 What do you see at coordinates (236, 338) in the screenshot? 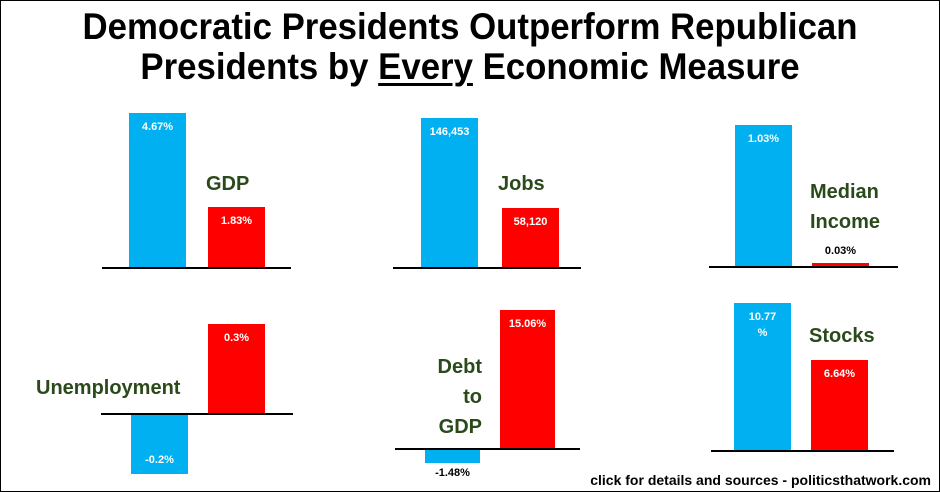
I see `value-label: 0.3%` at bounding box center [236, 338].